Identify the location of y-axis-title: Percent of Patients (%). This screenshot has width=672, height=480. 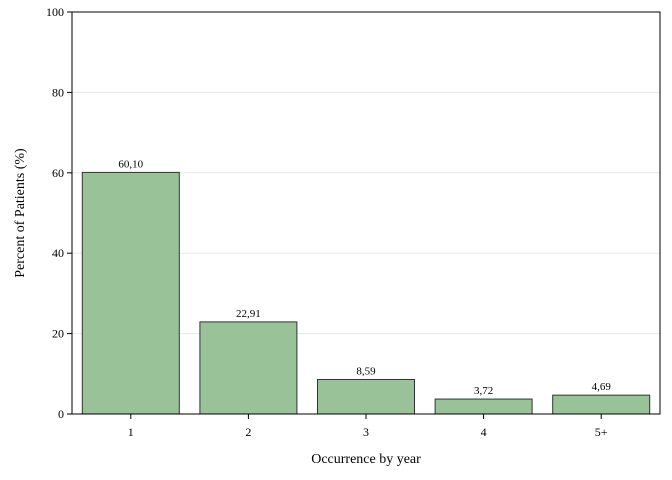
(20, 213).